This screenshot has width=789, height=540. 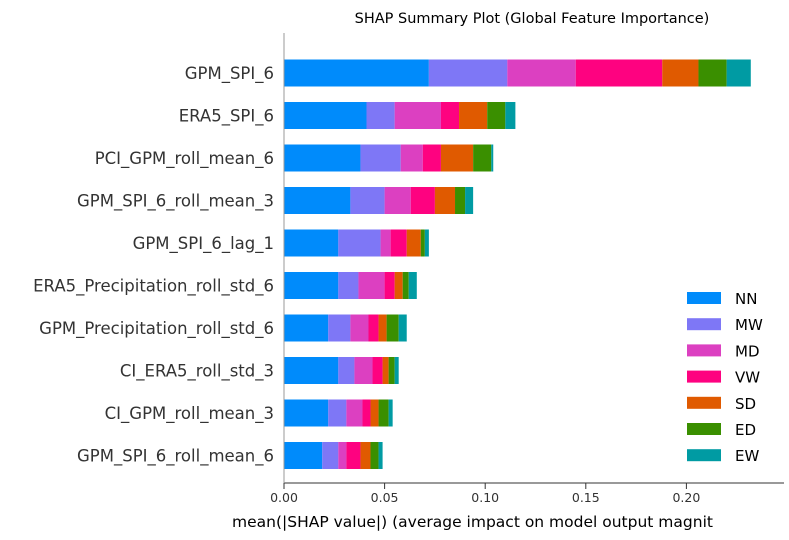 I want to click on feature-label: GPM_SPI_6, so click(x=229, y=74).